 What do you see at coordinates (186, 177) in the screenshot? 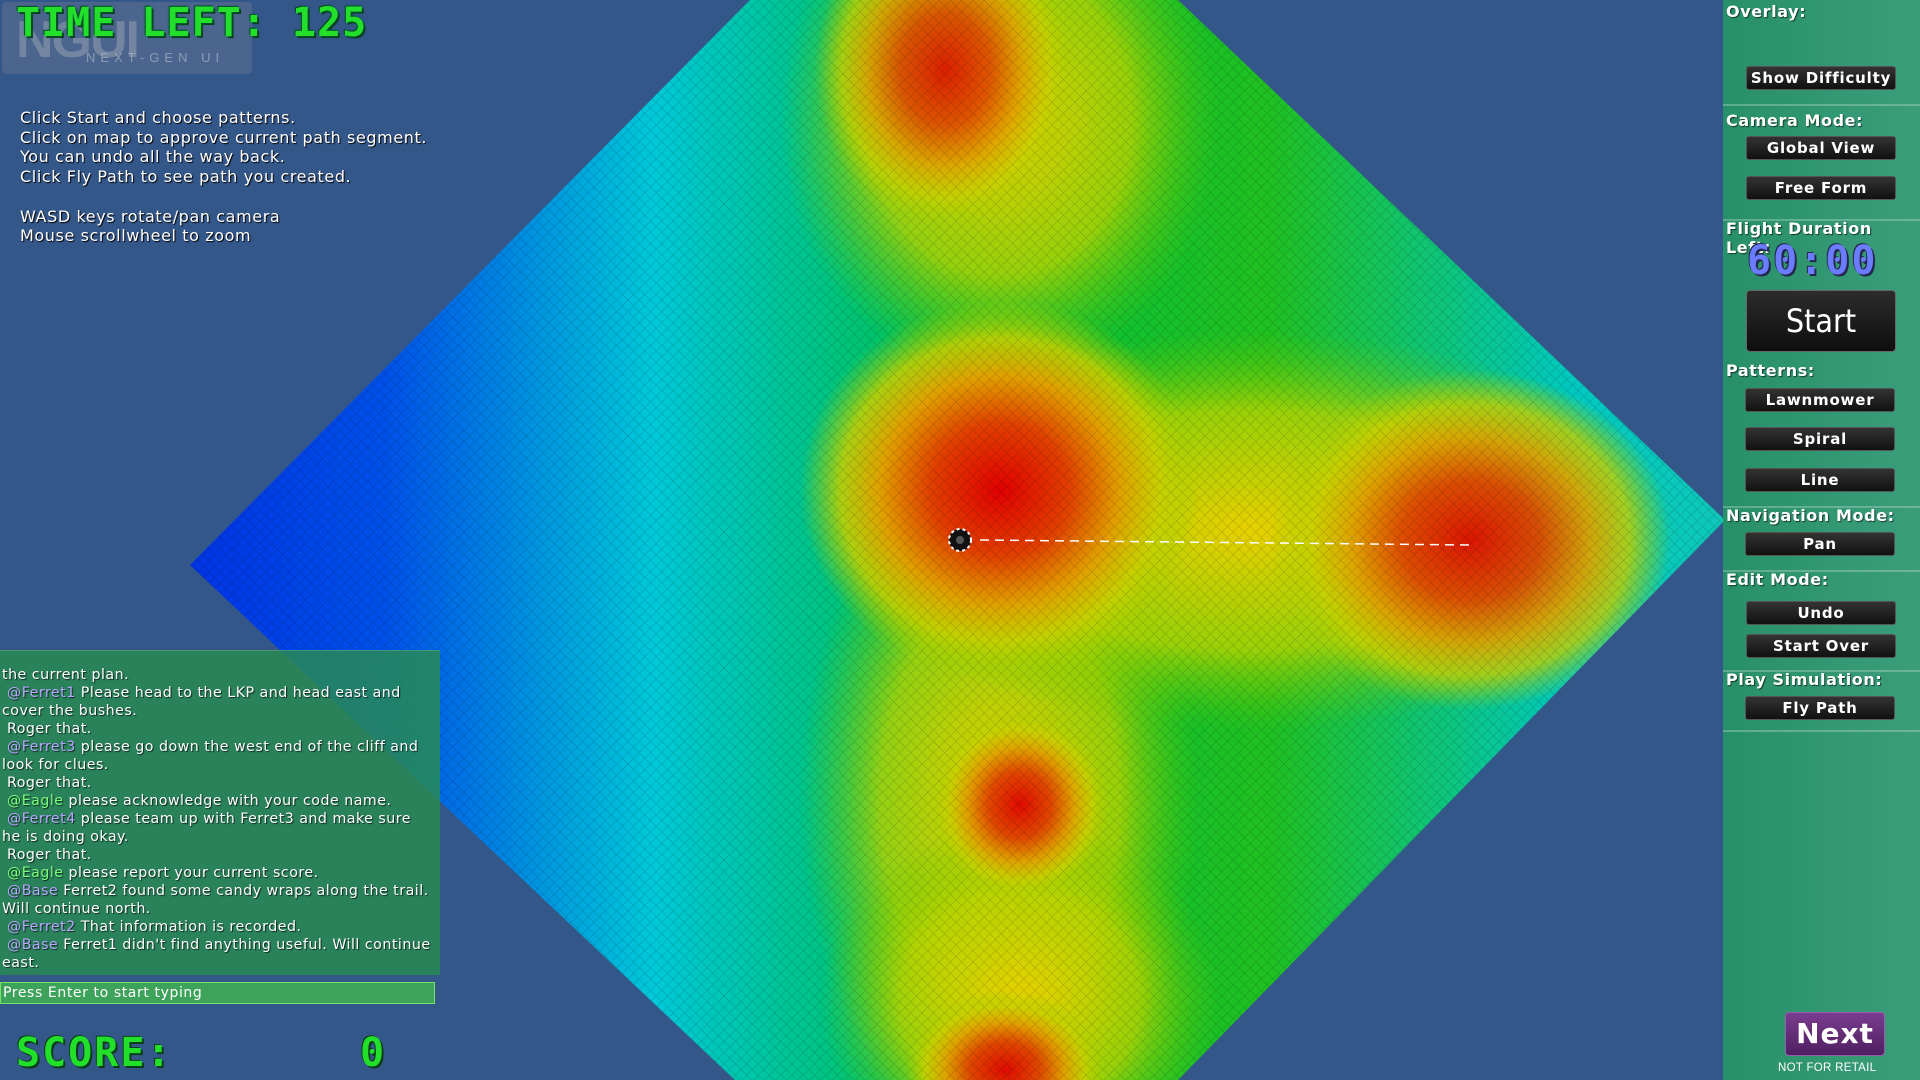
I see `instruction-line: Click Fly Path to see path you created.` at bounding box center [186, 177].